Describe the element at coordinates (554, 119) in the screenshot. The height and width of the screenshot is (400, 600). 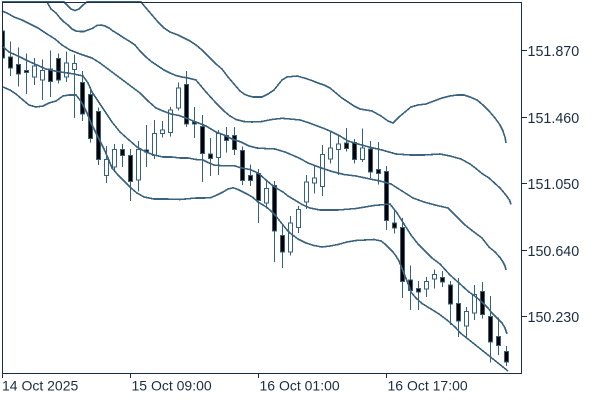
I see `svg-text: 151.460` at that location.